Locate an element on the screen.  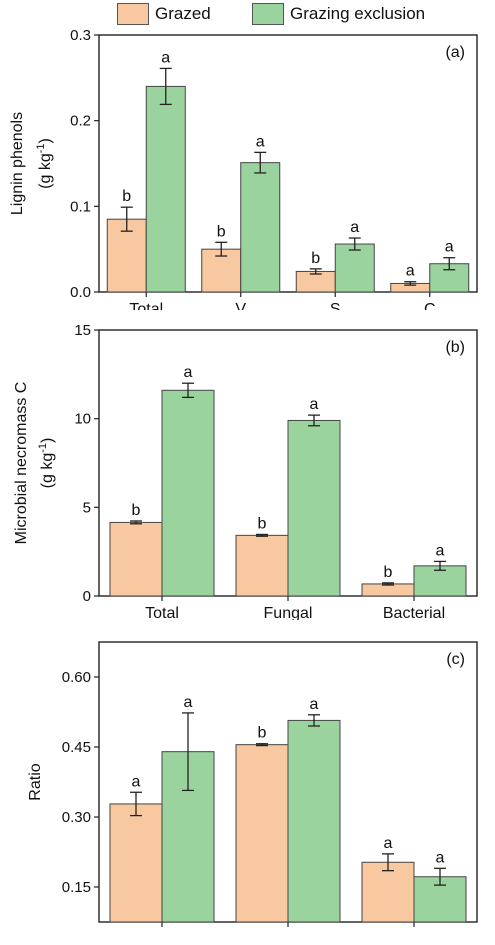
y-tick-label: 0.1 is located at coordinates (80, 206).